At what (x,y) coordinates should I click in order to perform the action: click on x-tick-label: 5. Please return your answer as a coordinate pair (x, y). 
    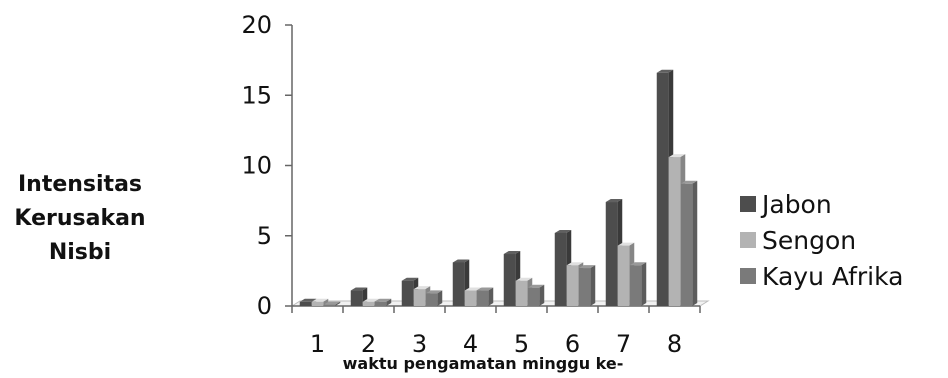
    Looking at the image, I should click on (521, 344).